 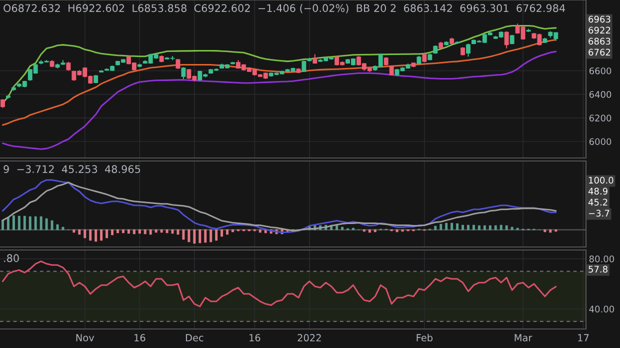 I want to click on x-tick-label: 2022, so click(x=309, y=338).